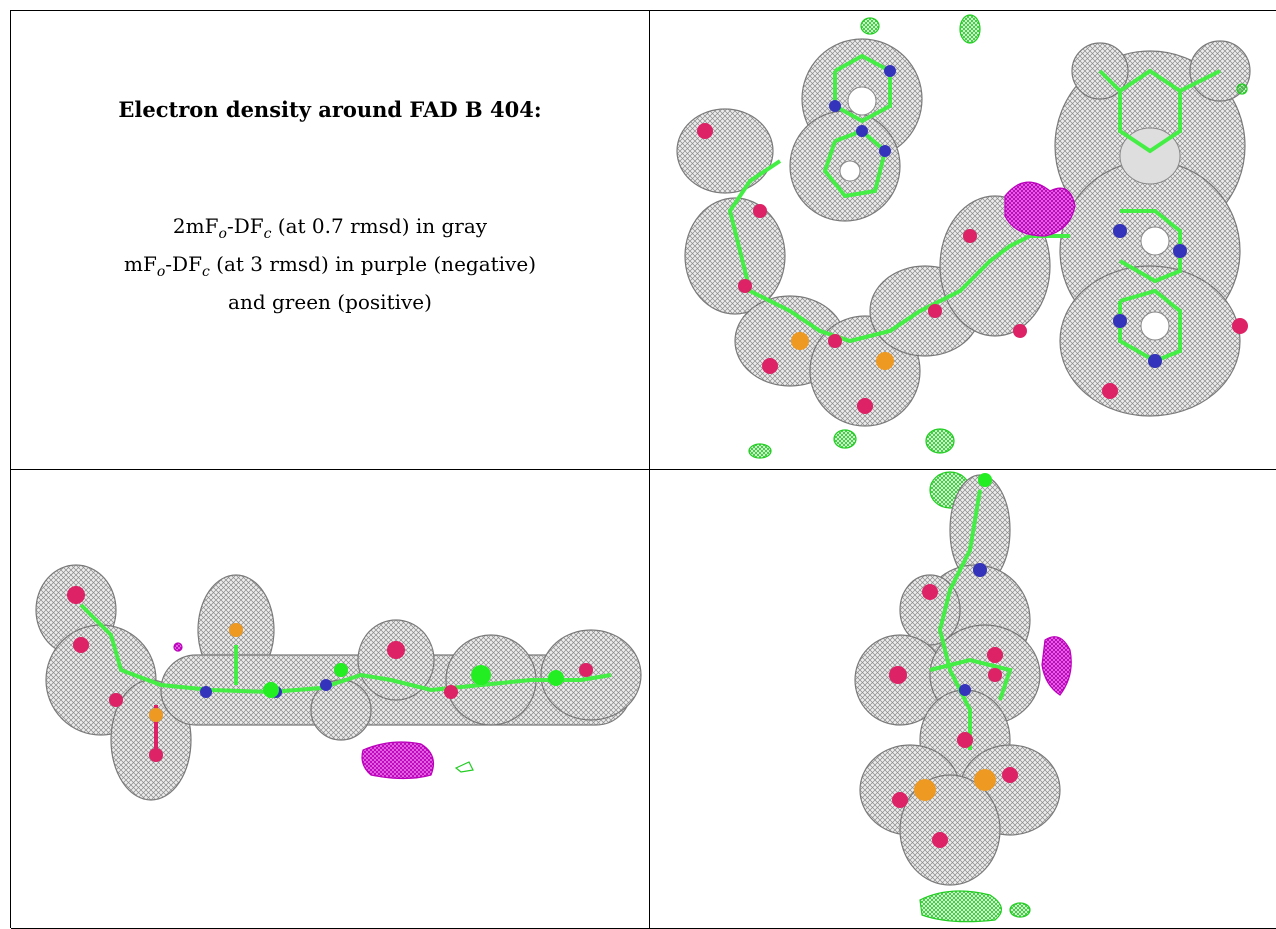  I want to click on positive-density-bottom, so click(975, 906).